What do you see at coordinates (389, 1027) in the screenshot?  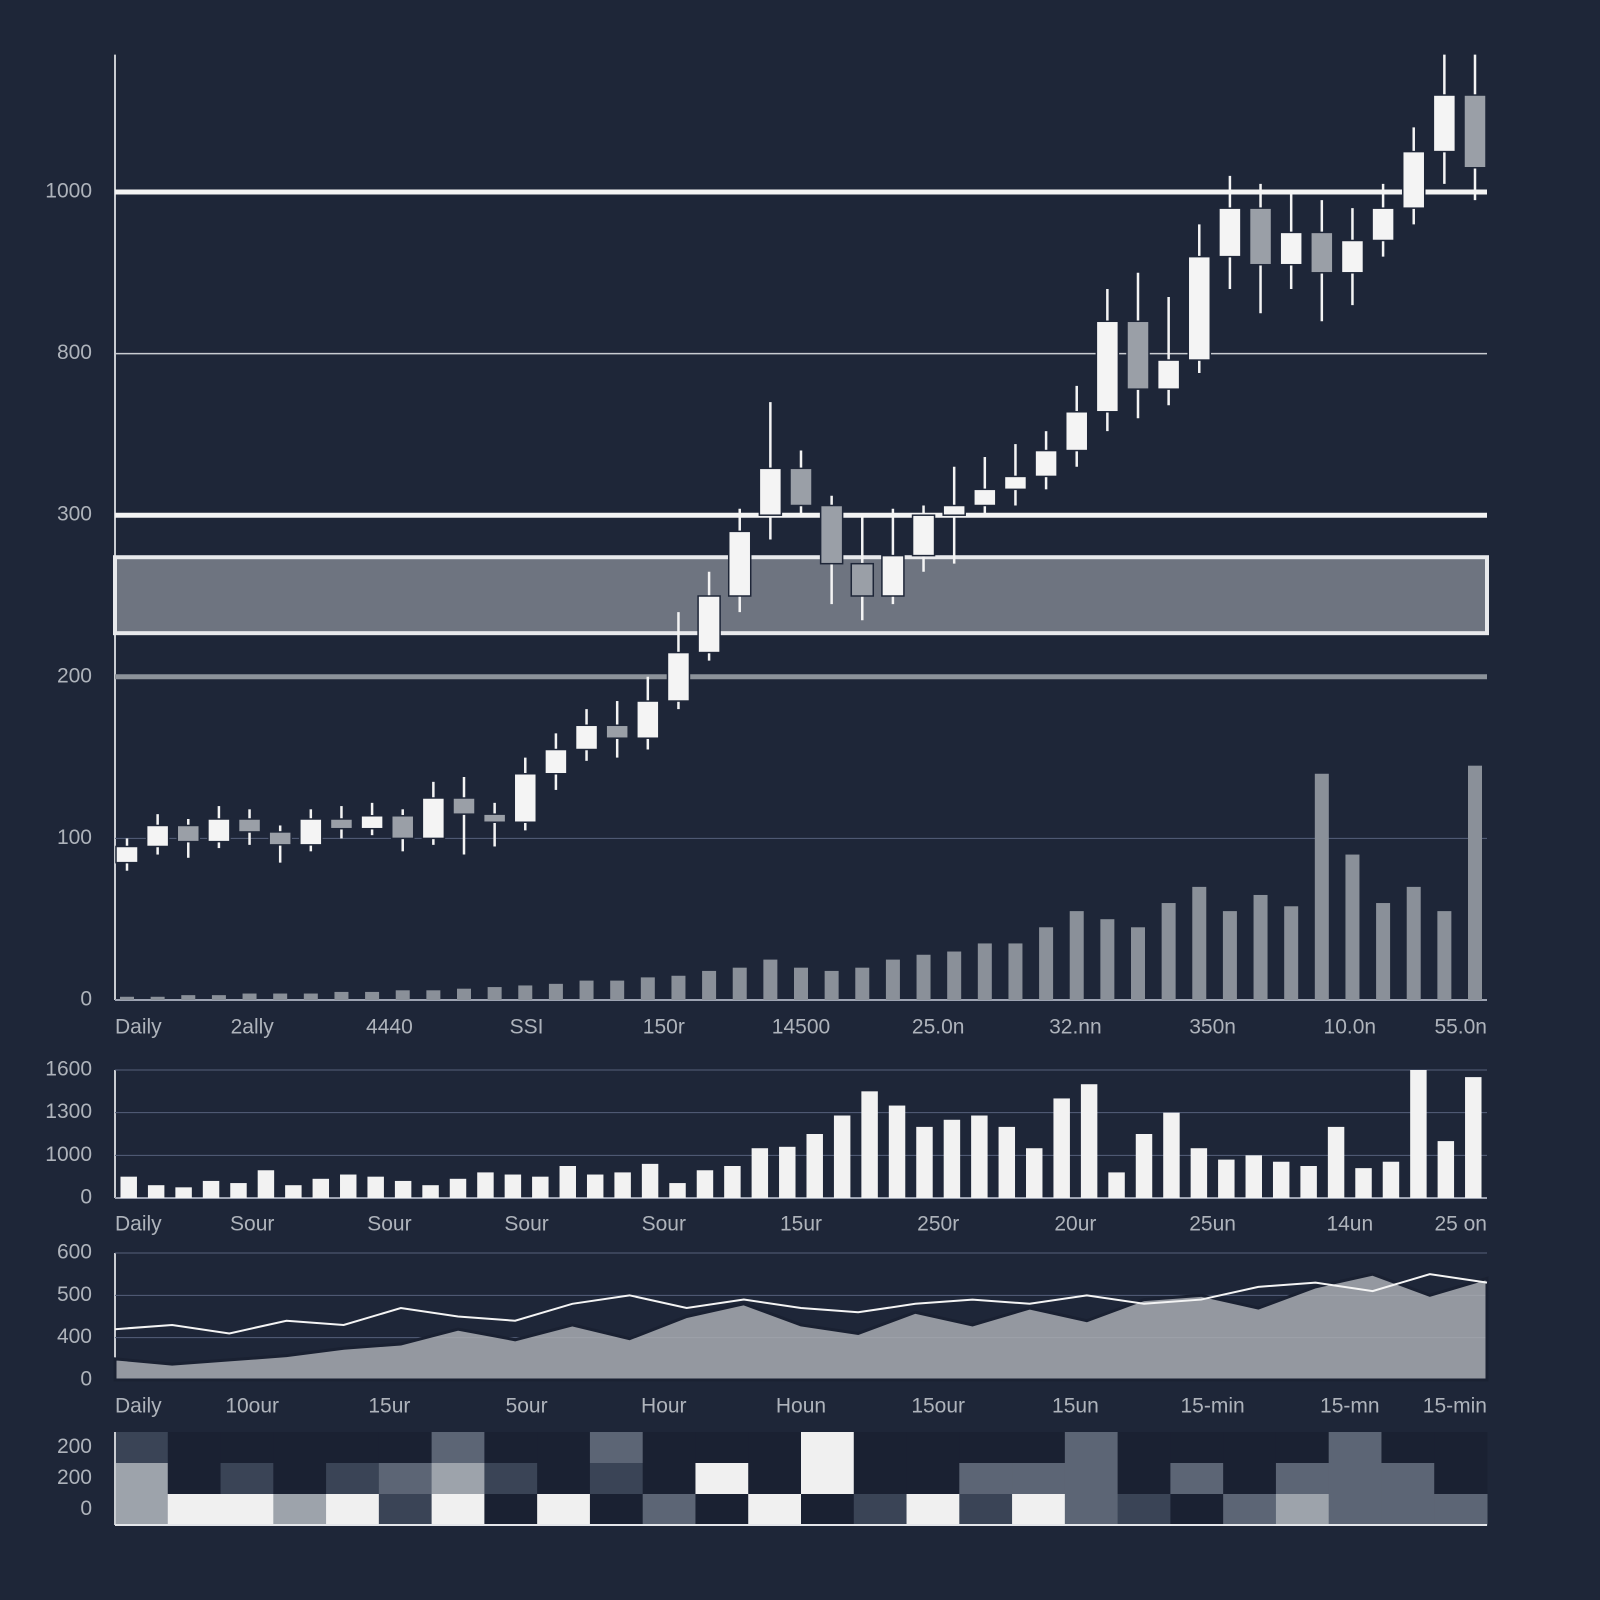 I see `x-tick-label: 4440` at bounding box center [389, 1027].